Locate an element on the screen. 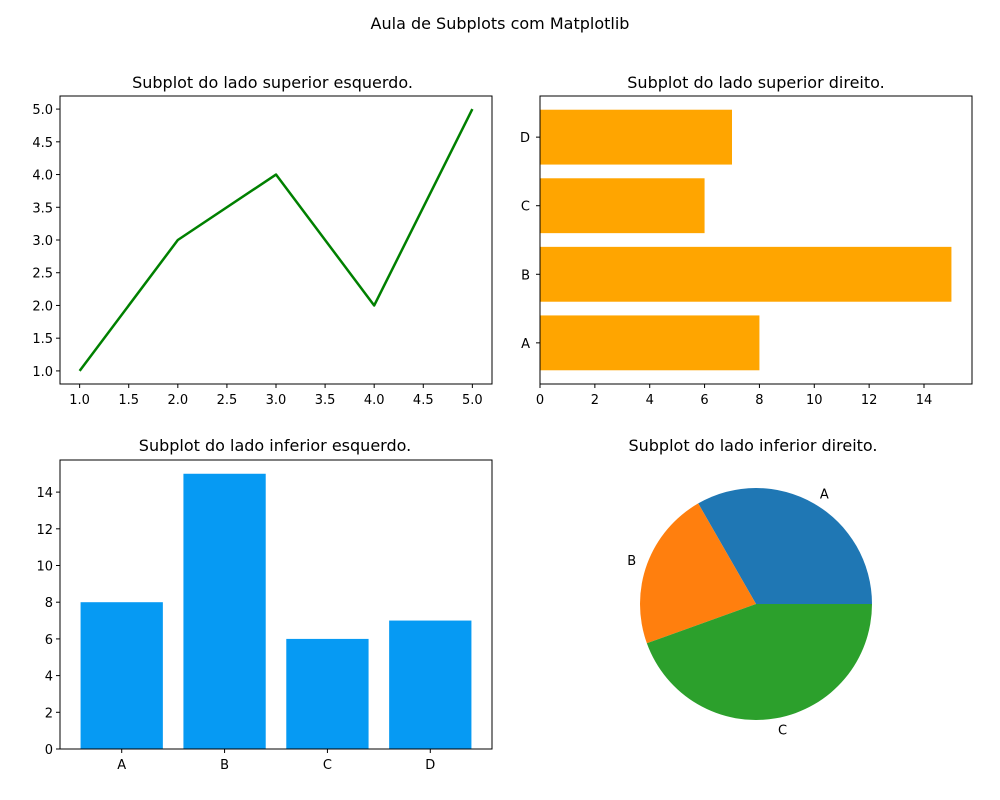 This screenshot has width=1000, height=800. y-tick-label: 5.0 is located at coordinates (42, 110).